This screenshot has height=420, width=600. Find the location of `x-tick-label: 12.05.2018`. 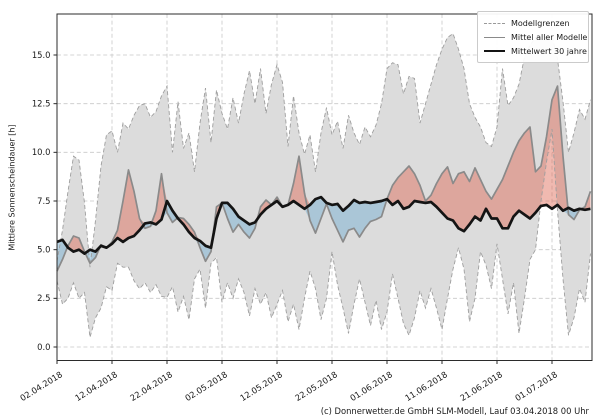

x-tick-label: 12.05.2018 is located at coordinates (261, 386).